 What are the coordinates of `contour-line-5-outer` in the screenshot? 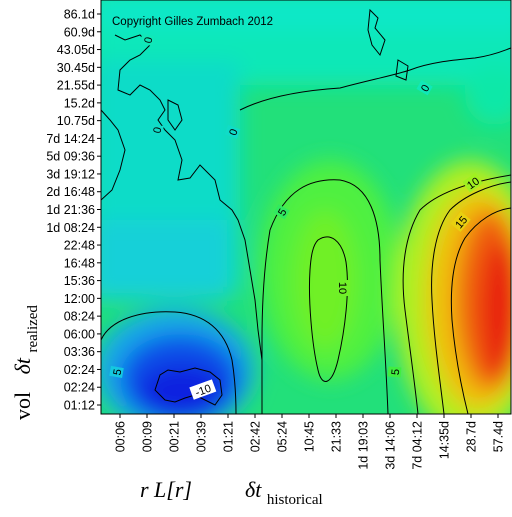 It's located at (456, 294).